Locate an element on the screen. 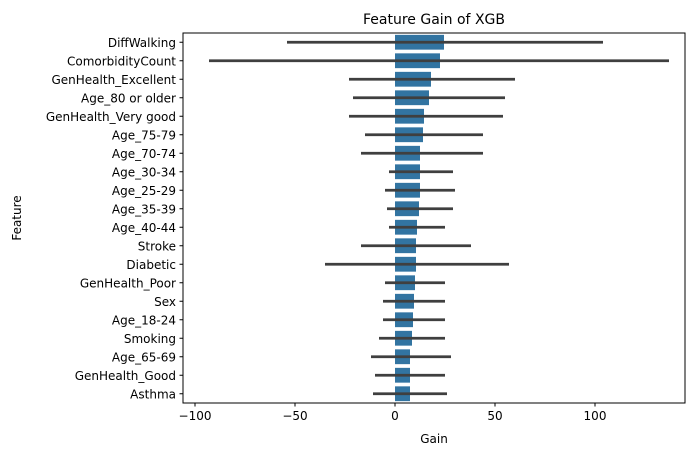 This screenshot has width=695, height=455. y-tick-label: Age_65-69 is located at coordinates (144, 357).